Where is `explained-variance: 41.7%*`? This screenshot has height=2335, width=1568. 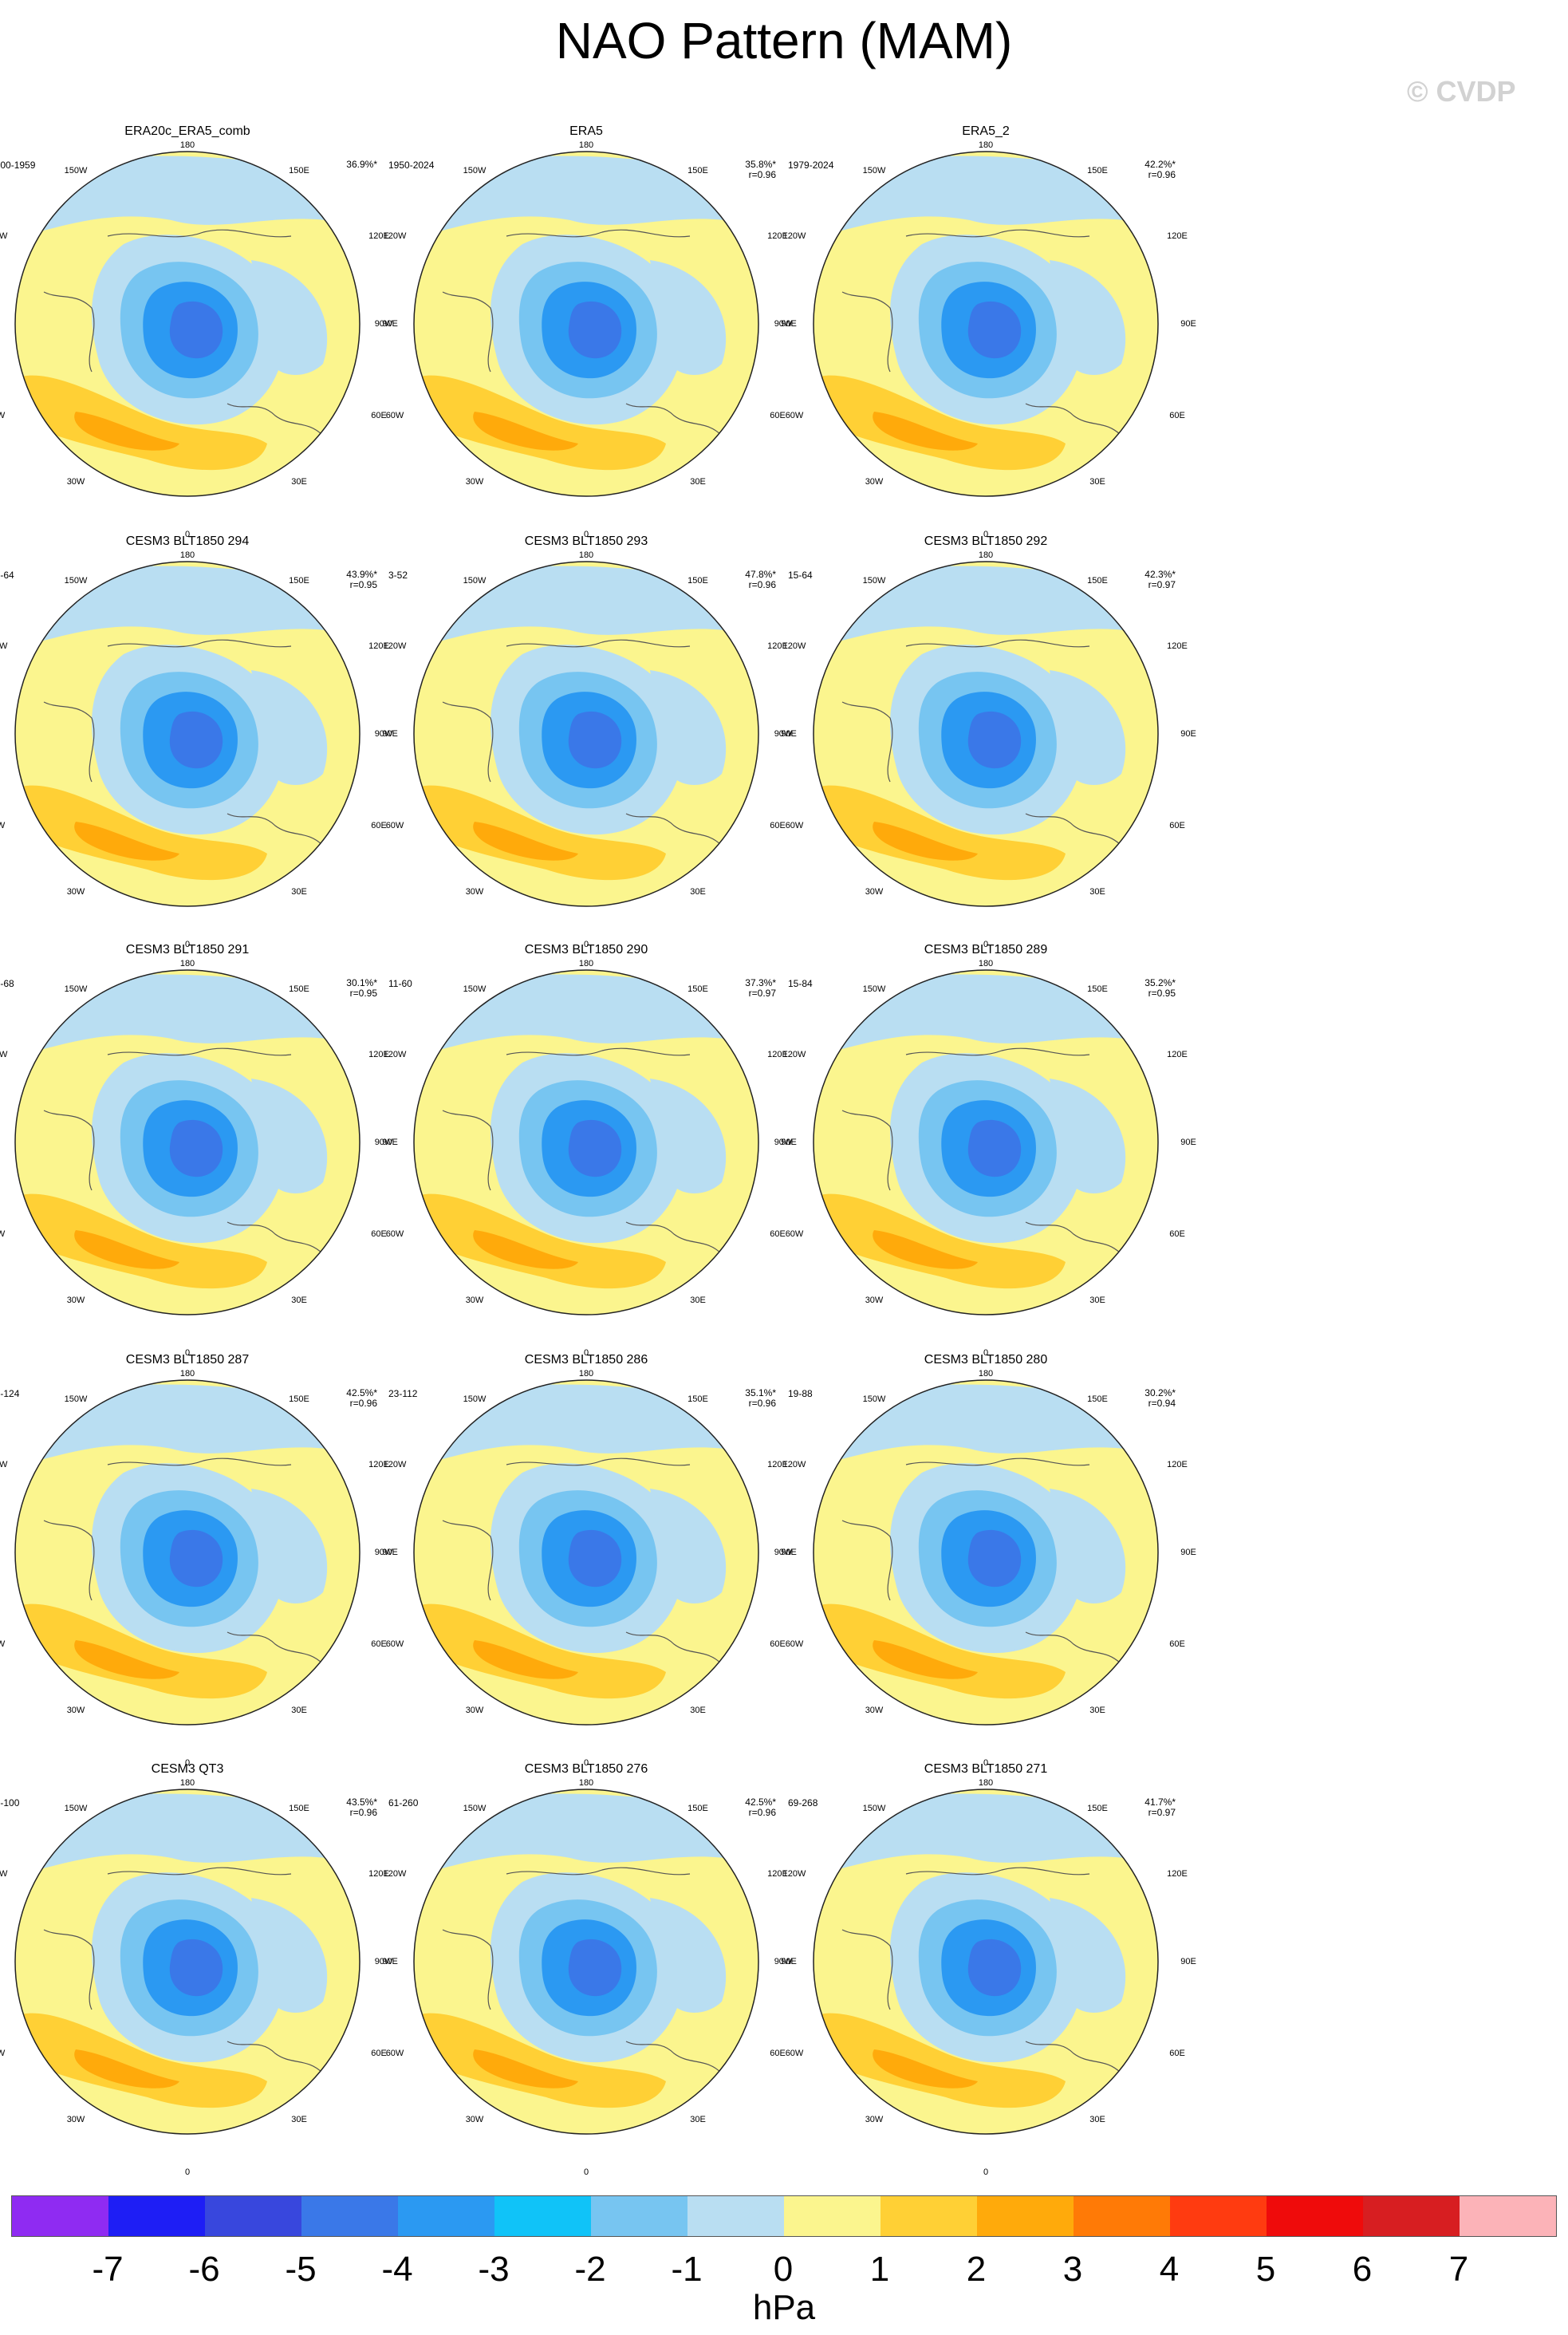
explained-variance: 41.7%* is located at coordinates (1160, 1802).